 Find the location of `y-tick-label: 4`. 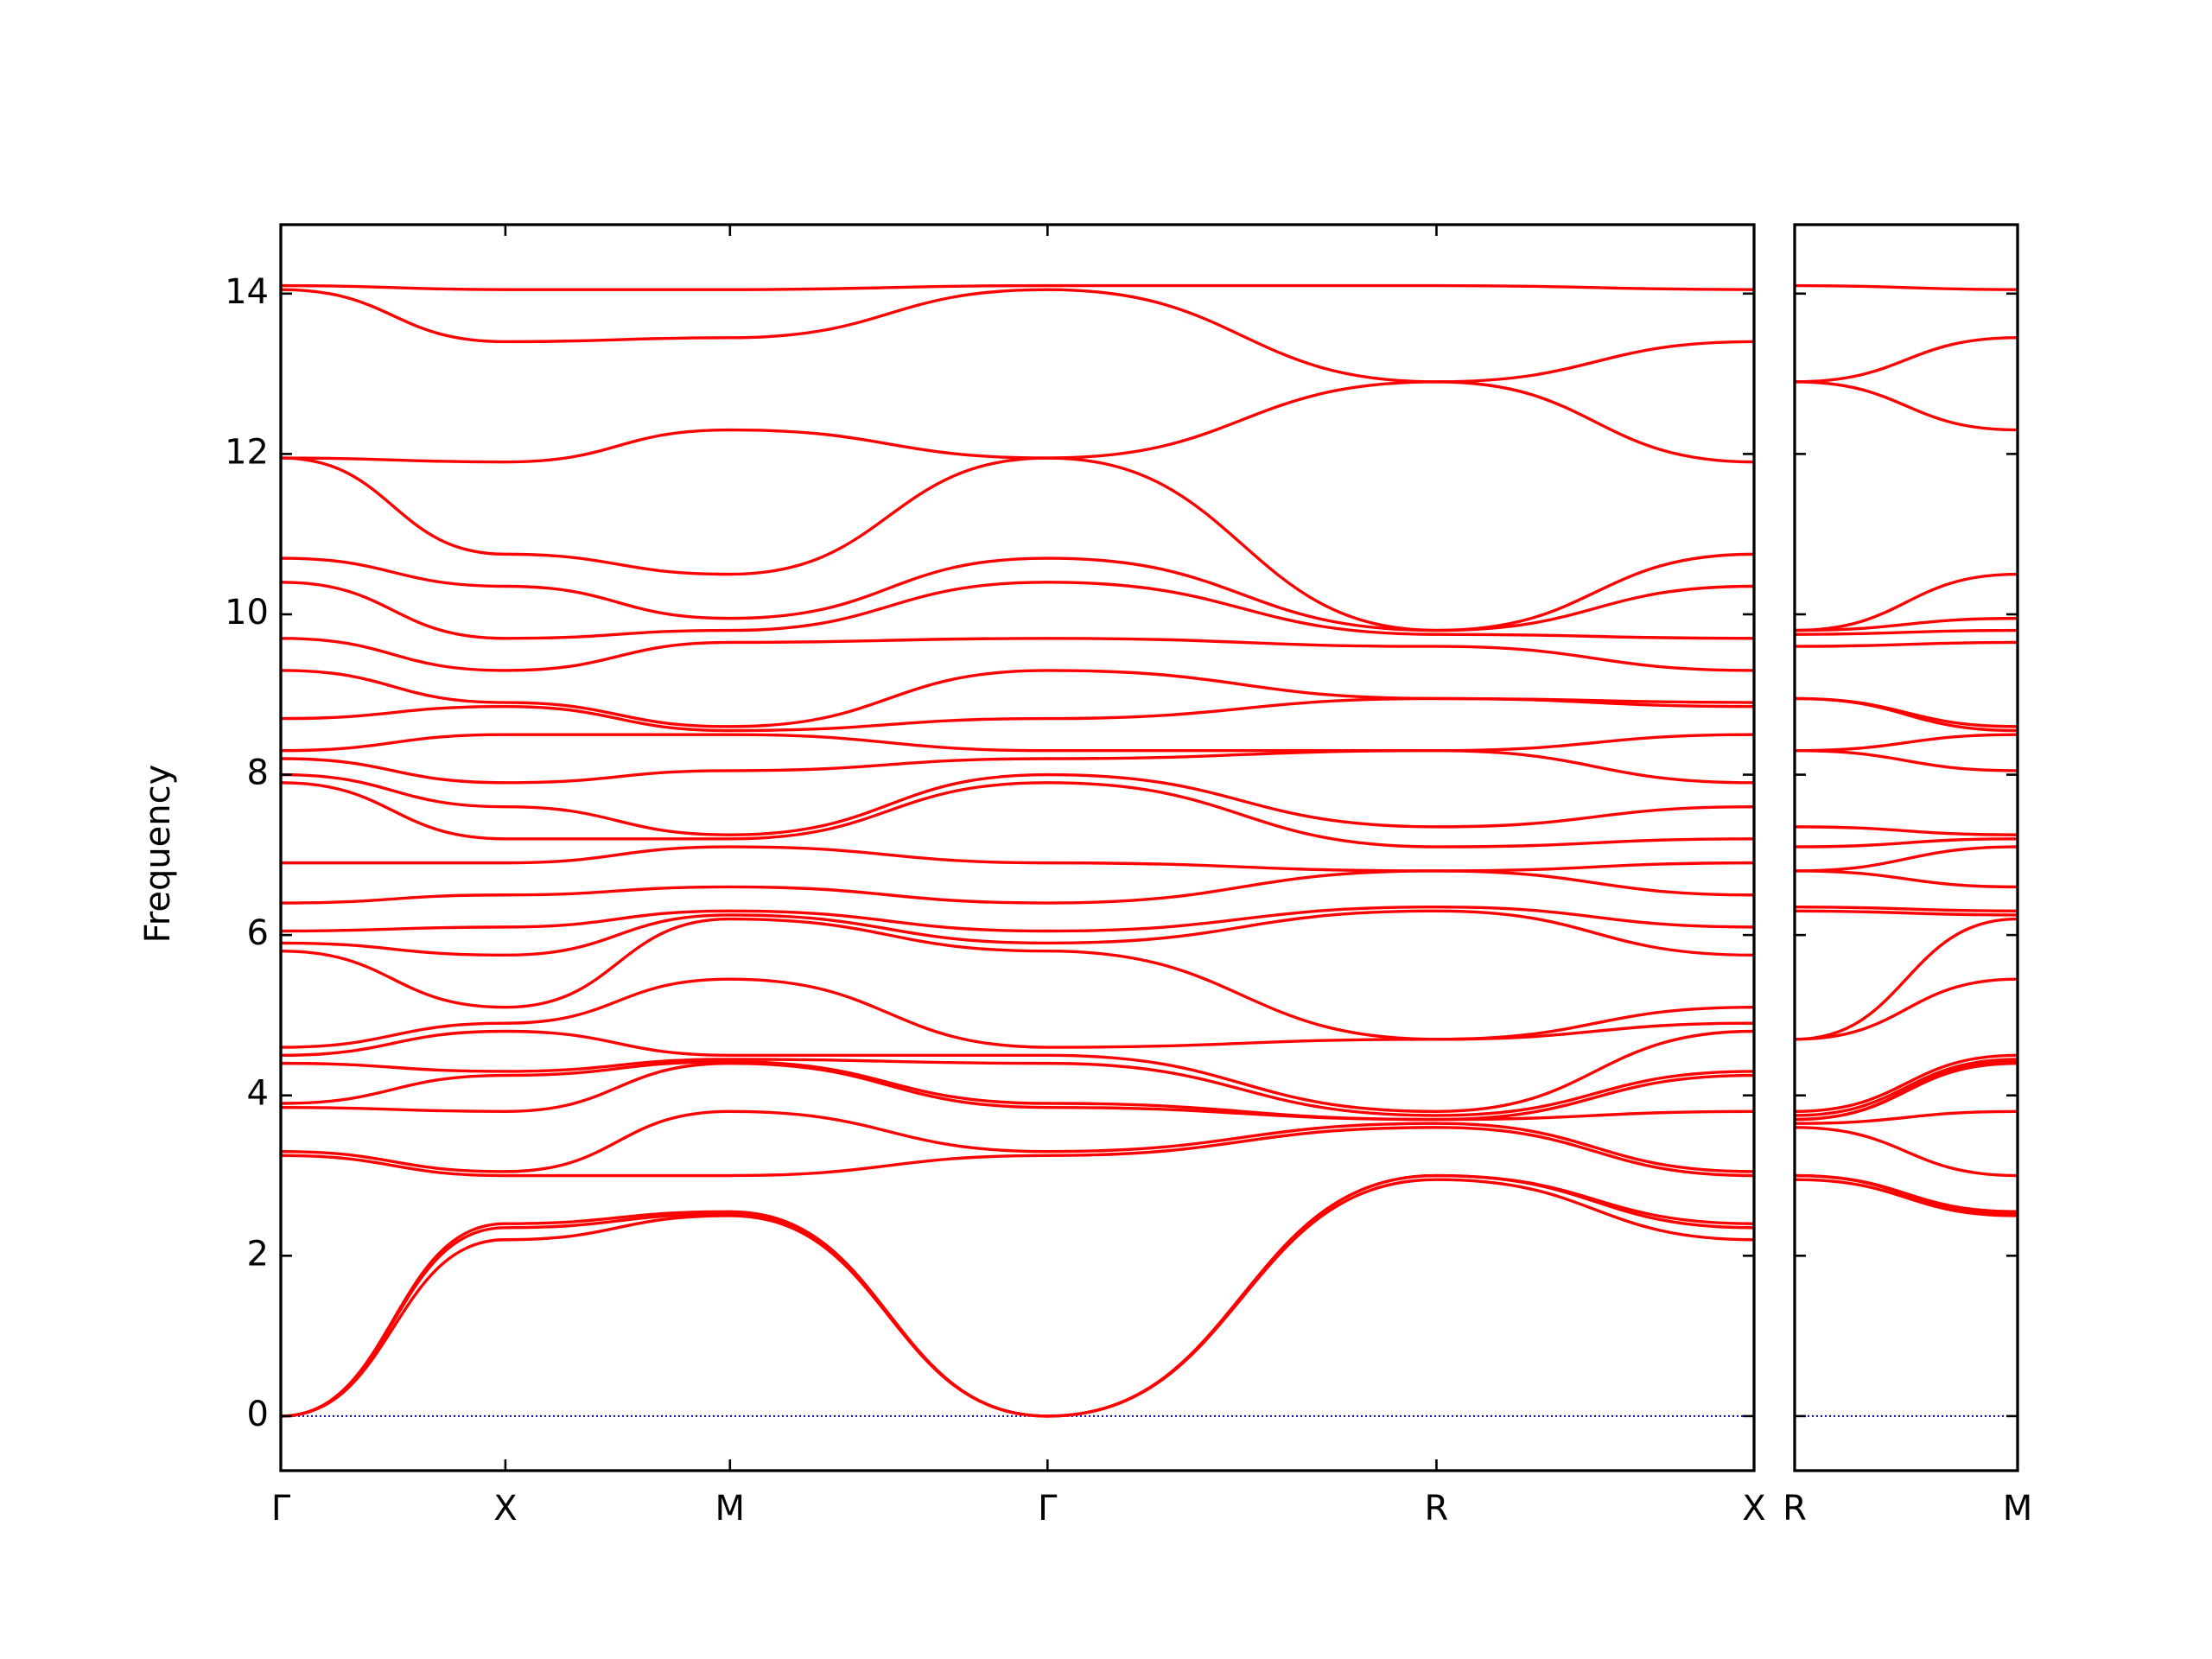

y-tick-label: 4 is located at coordinates (258, 1094).